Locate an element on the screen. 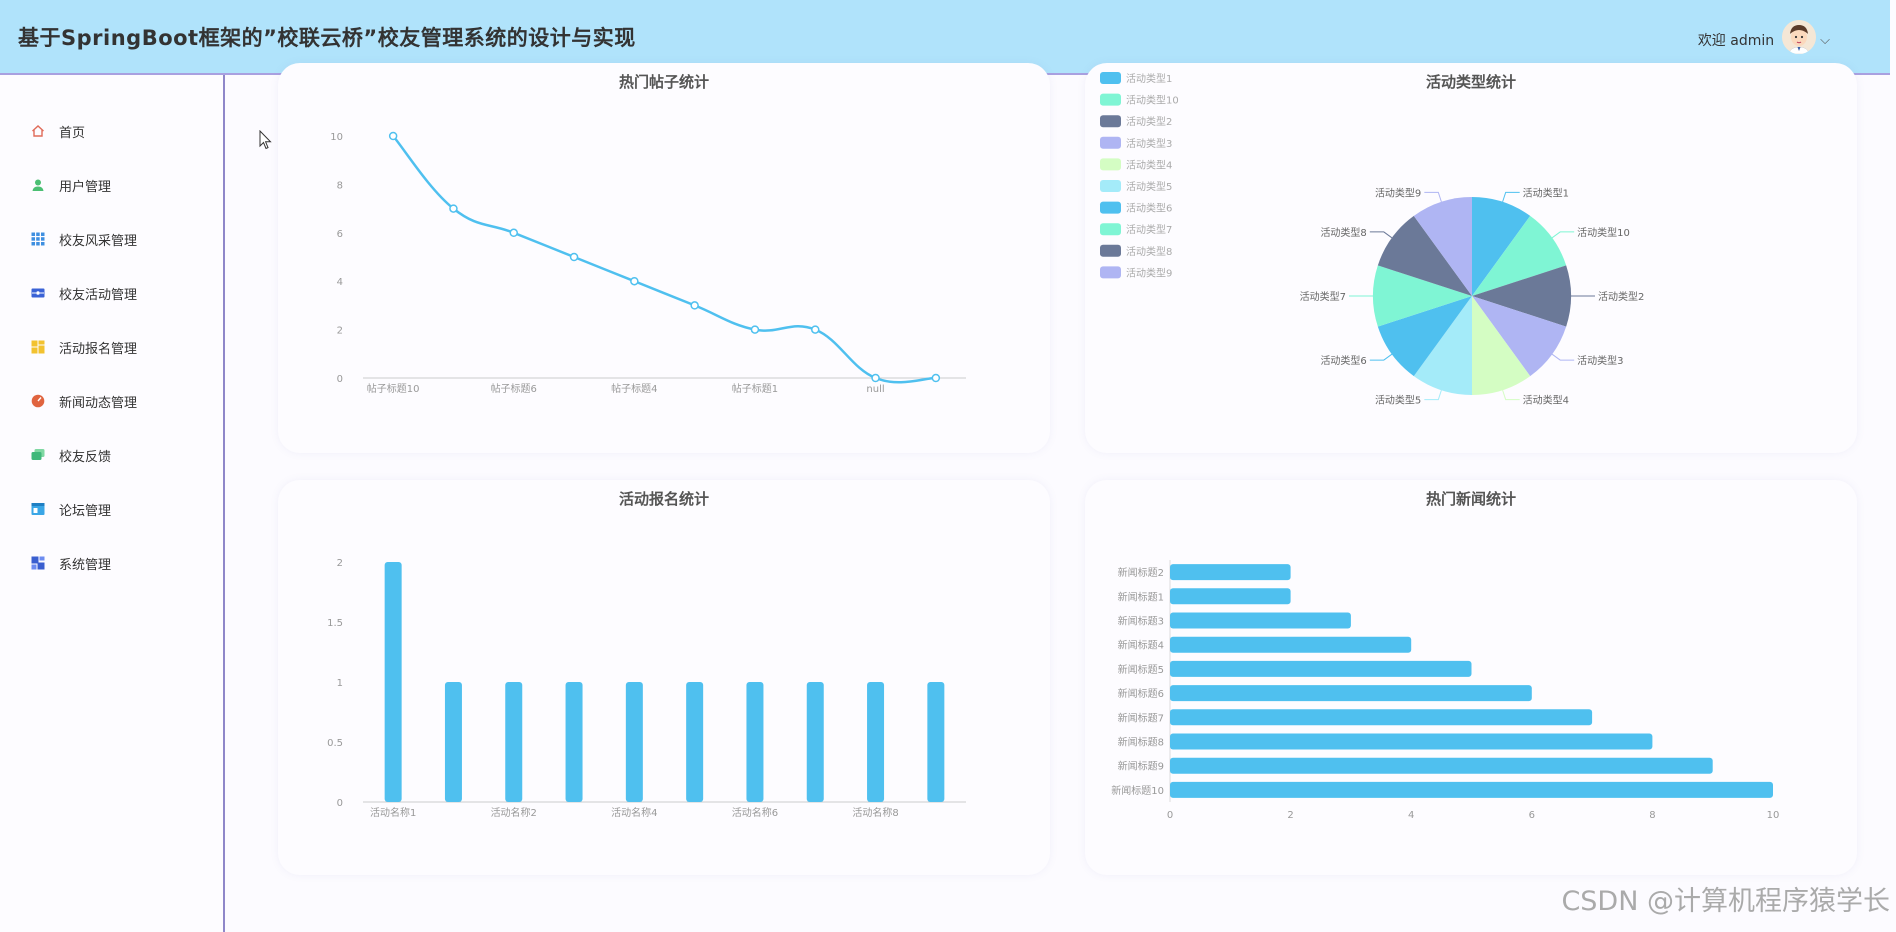  sidebar-item-label: 校友活动管理 is located at coordinates (98, 295).